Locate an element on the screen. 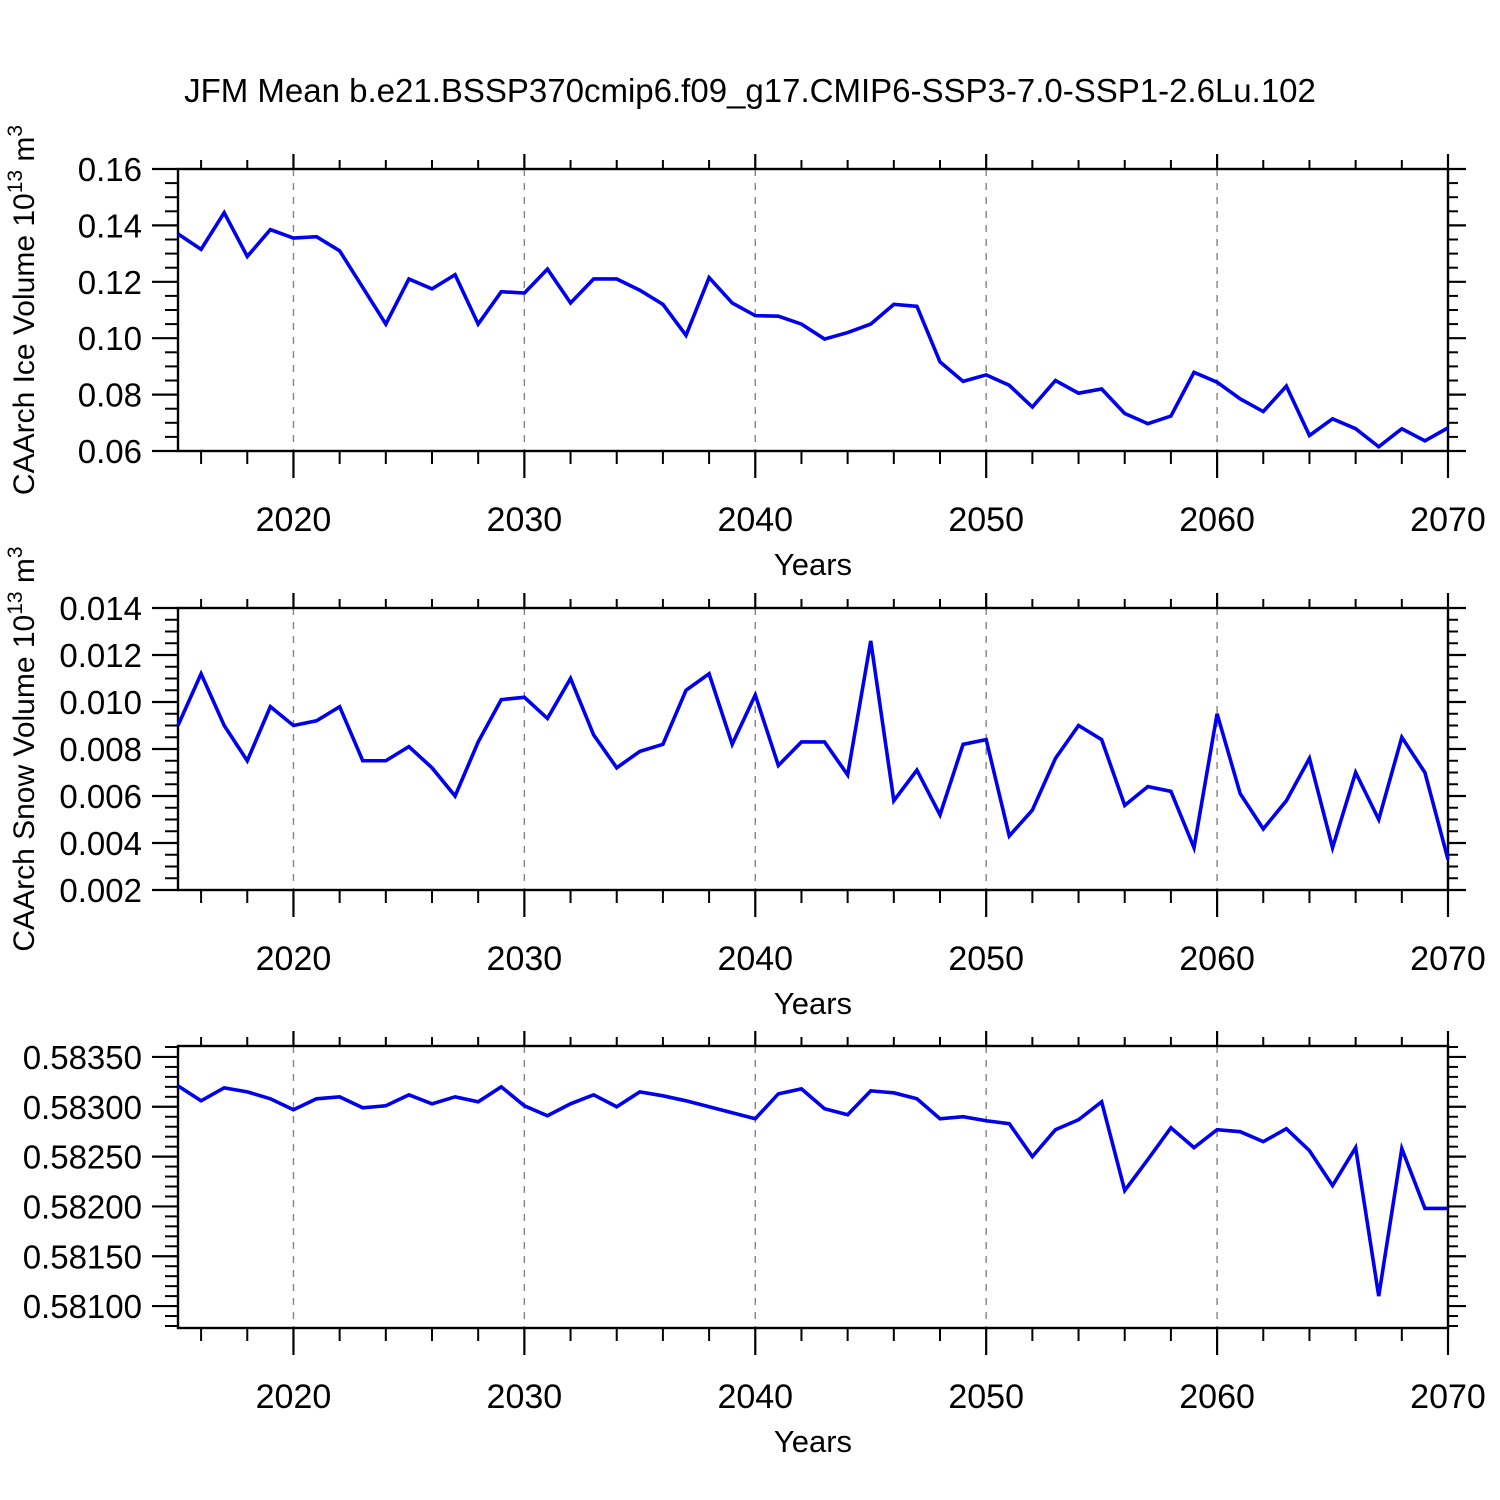  panel-1-xtick-label: 2050 is located at coordinates (986, 520).